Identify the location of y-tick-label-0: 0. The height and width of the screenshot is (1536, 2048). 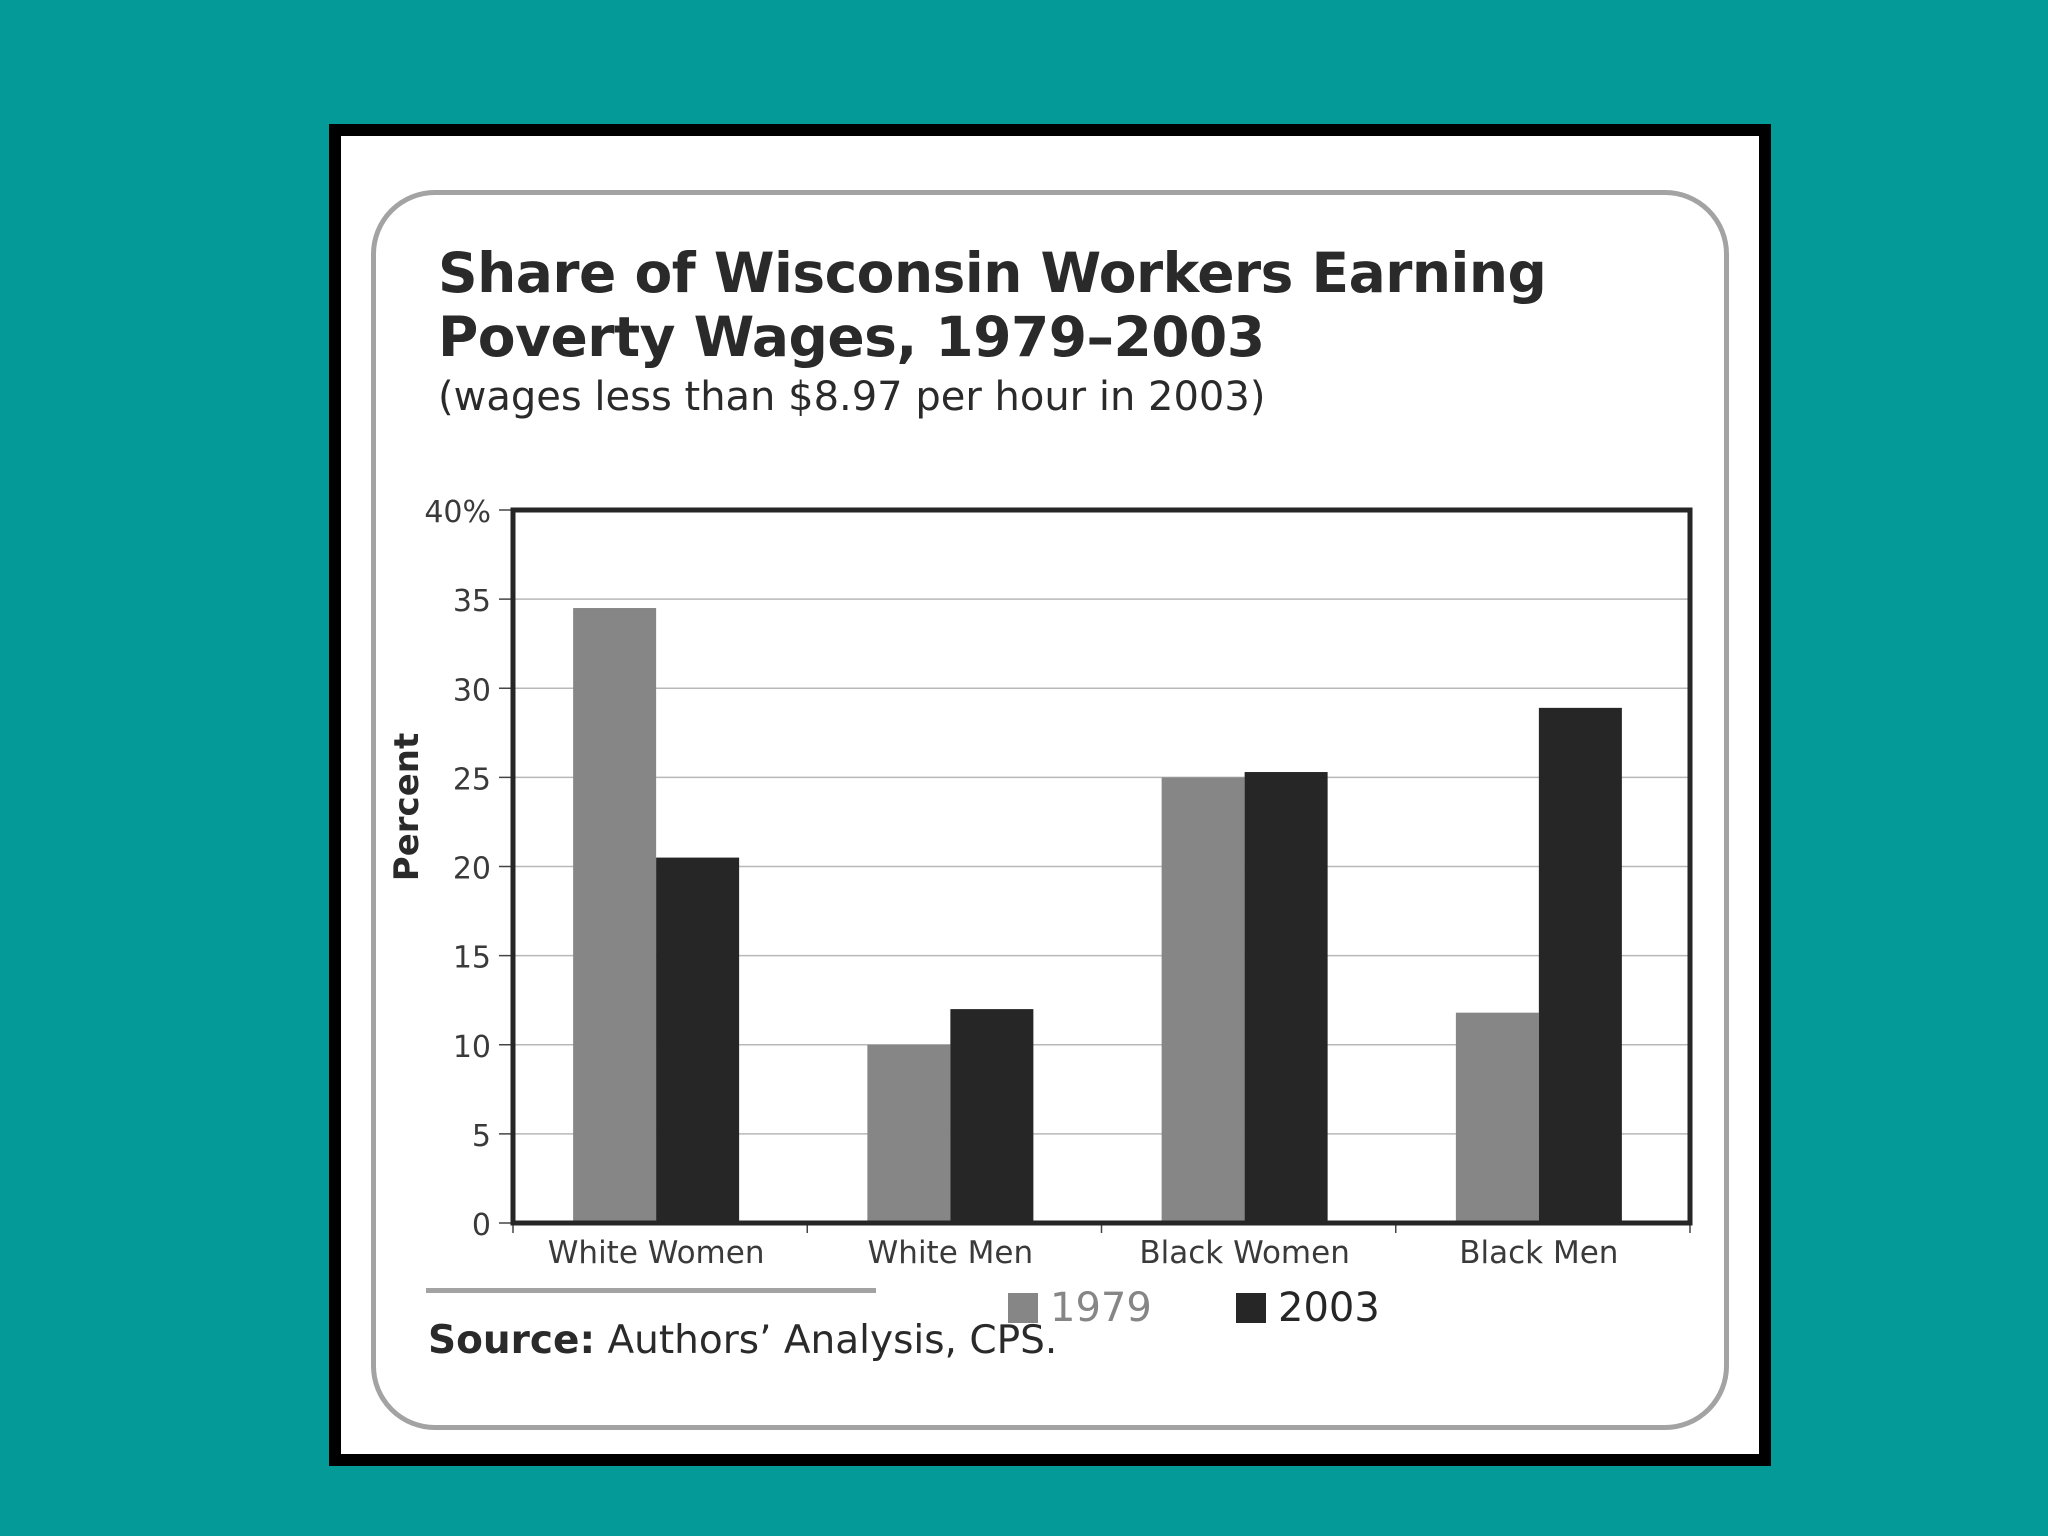
(481, 1225).